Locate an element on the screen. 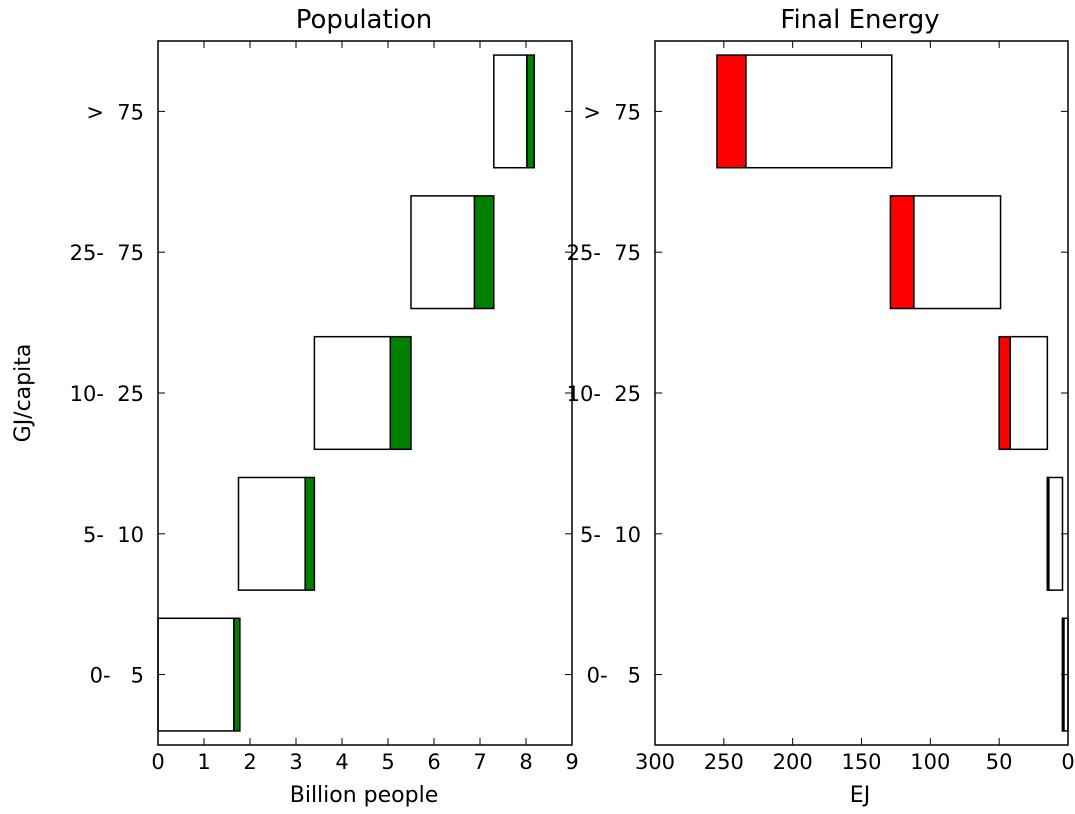 This screenshot has width=1075, height=814. x-tick-label: 50 is located at coordinates (999, 762).